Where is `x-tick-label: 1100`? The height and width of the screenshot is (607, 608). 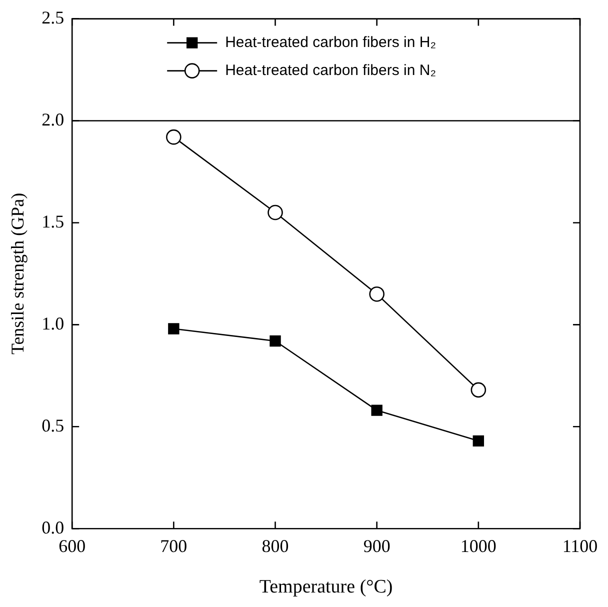
x-tick-label: 1100 is located at coordinates (580, 546).